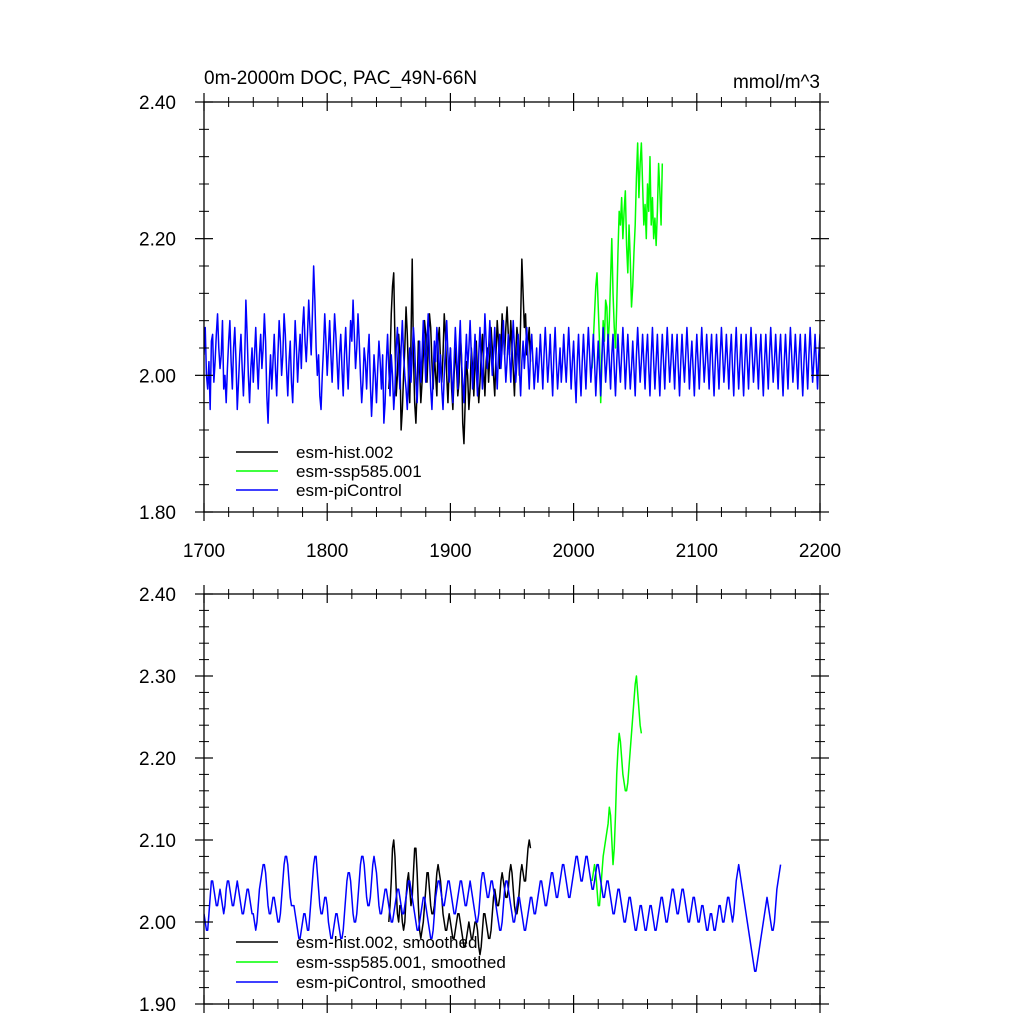 The width and height of the screenshot is (1024, 1029). Describe the element at coordinates (157, 513) in the screenshot. I see `y-tick-label: 1.80` at that location.